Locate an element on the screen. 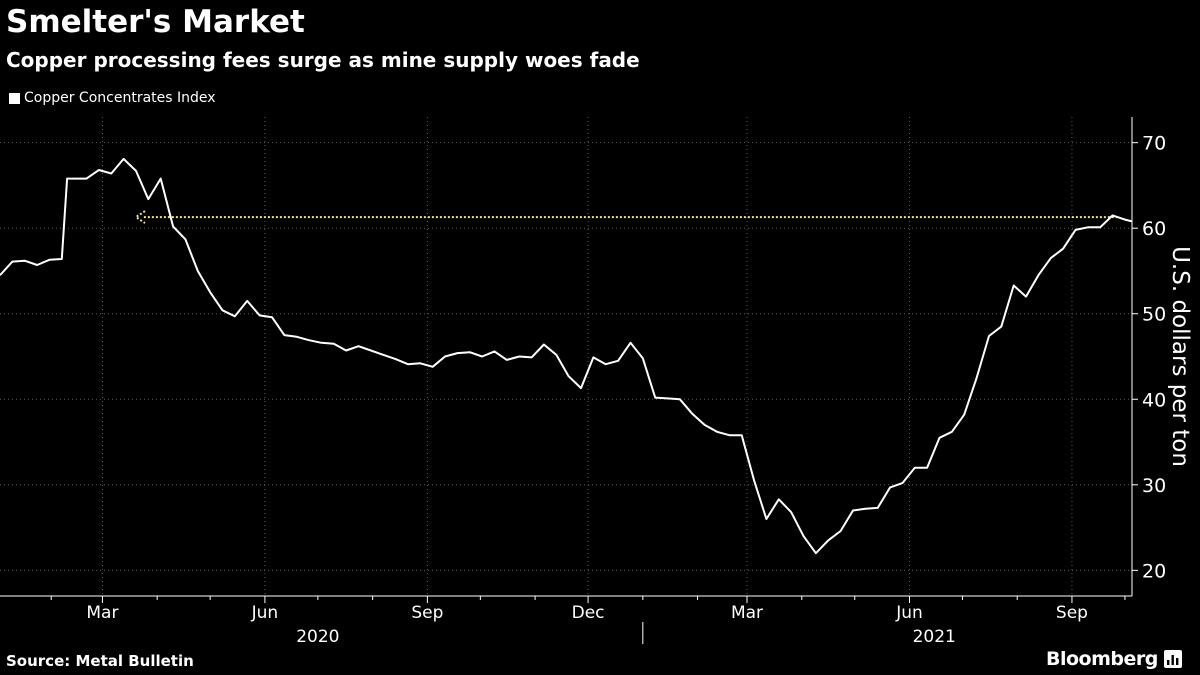 This screenshot has height=675, width=1200. legend: Copper Concentrates Index is located at coordinates (112, 98).